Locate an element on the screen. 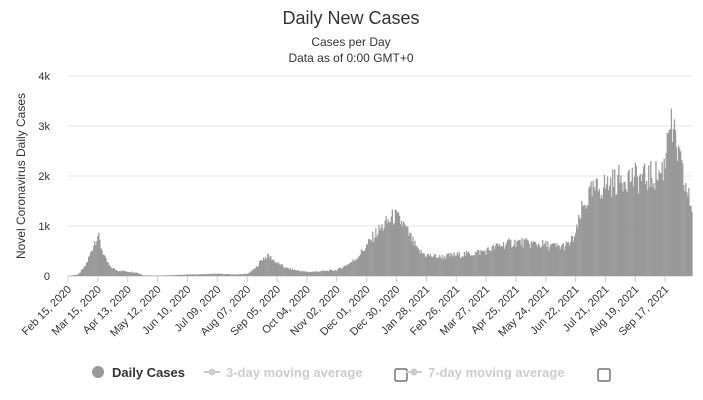 This screenshot has width=703, height=400. legend-item-3-day-moving-average: 3-day moving average is located at coordinates (306, 373).